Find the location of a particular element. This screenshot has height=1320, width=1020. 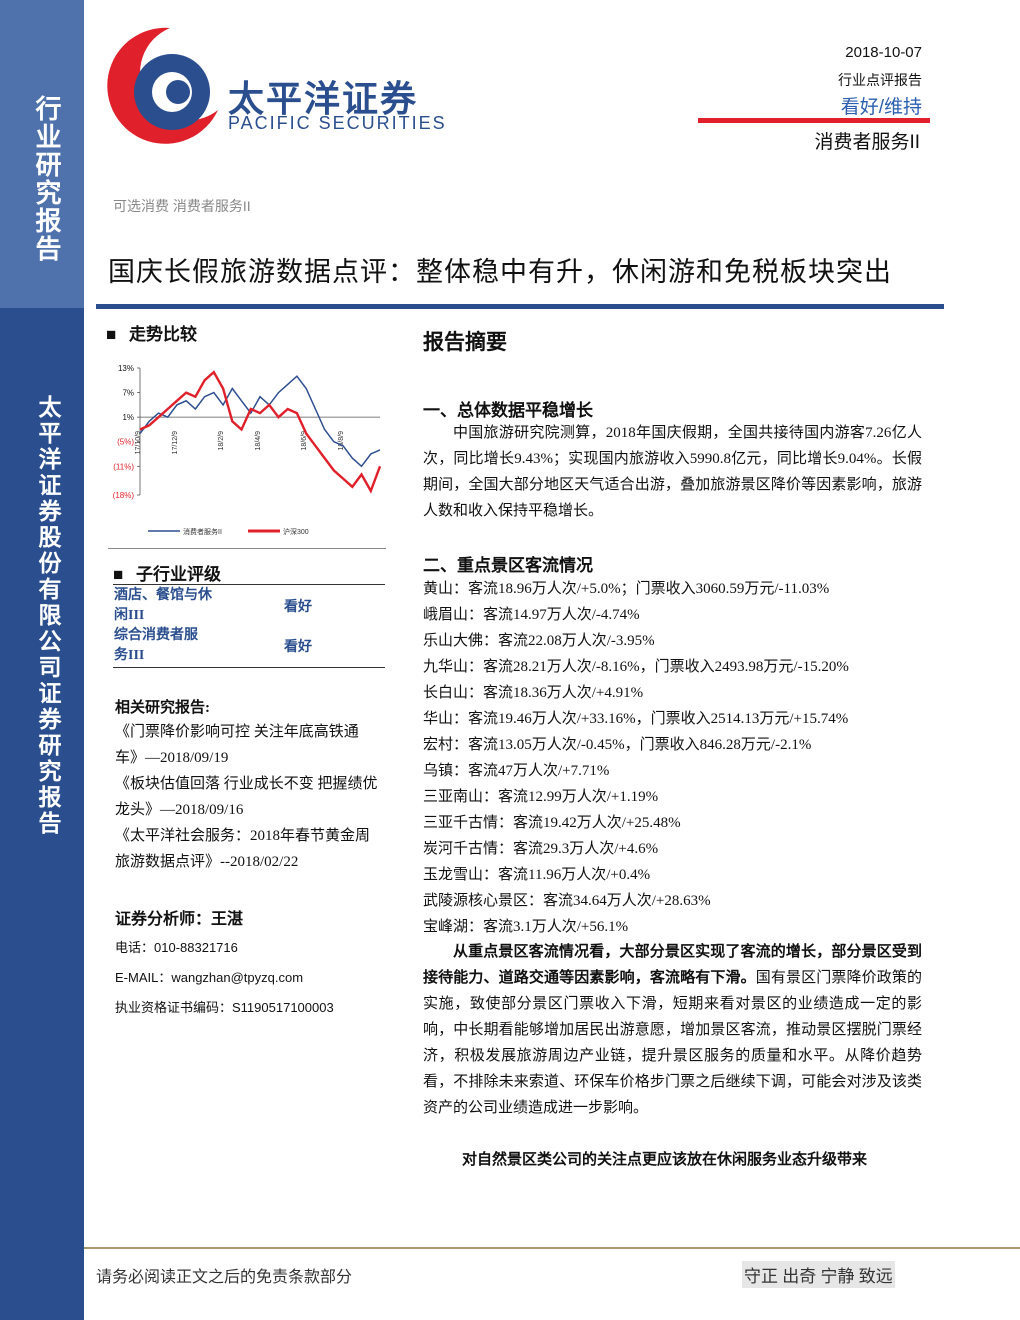

scenic-item: 峨眉山：客流14.97万人次/-4.74% is located at coordinates (531, 615).